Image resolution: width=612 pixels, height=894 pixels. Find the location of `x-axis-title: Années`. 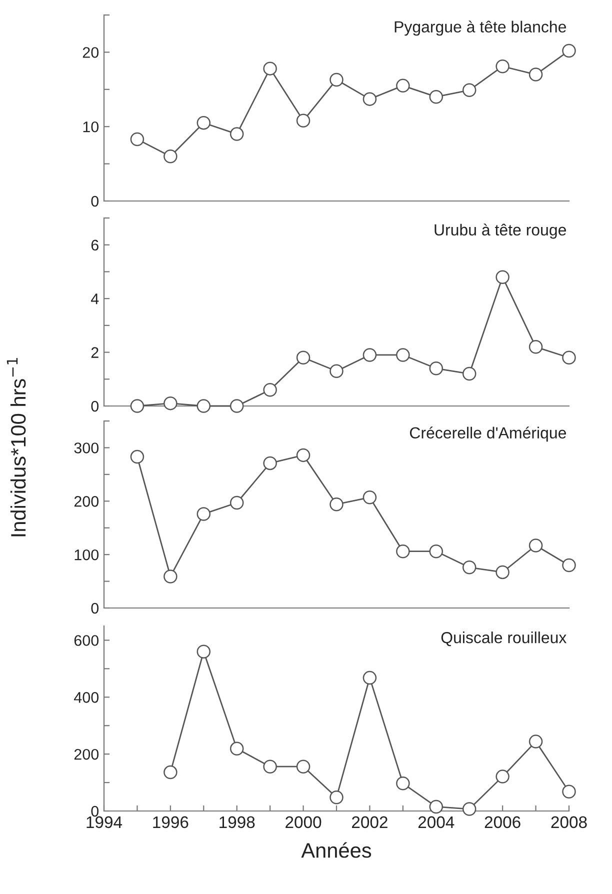

x-axis-title: Années is located at coordinates (336, 850).